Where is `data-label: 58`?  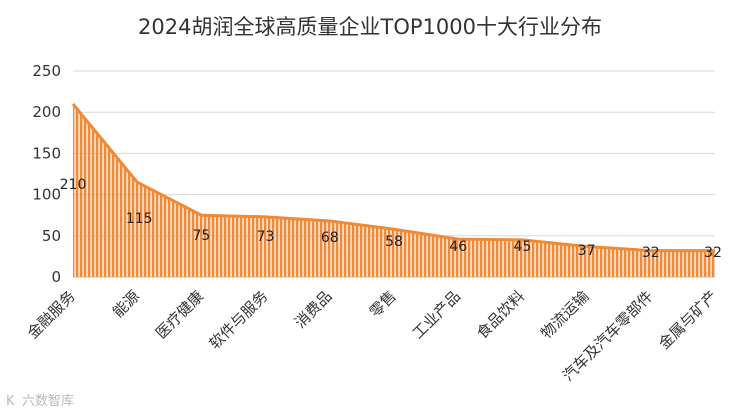
data-label: 58 is located at coordinates (394, 242).